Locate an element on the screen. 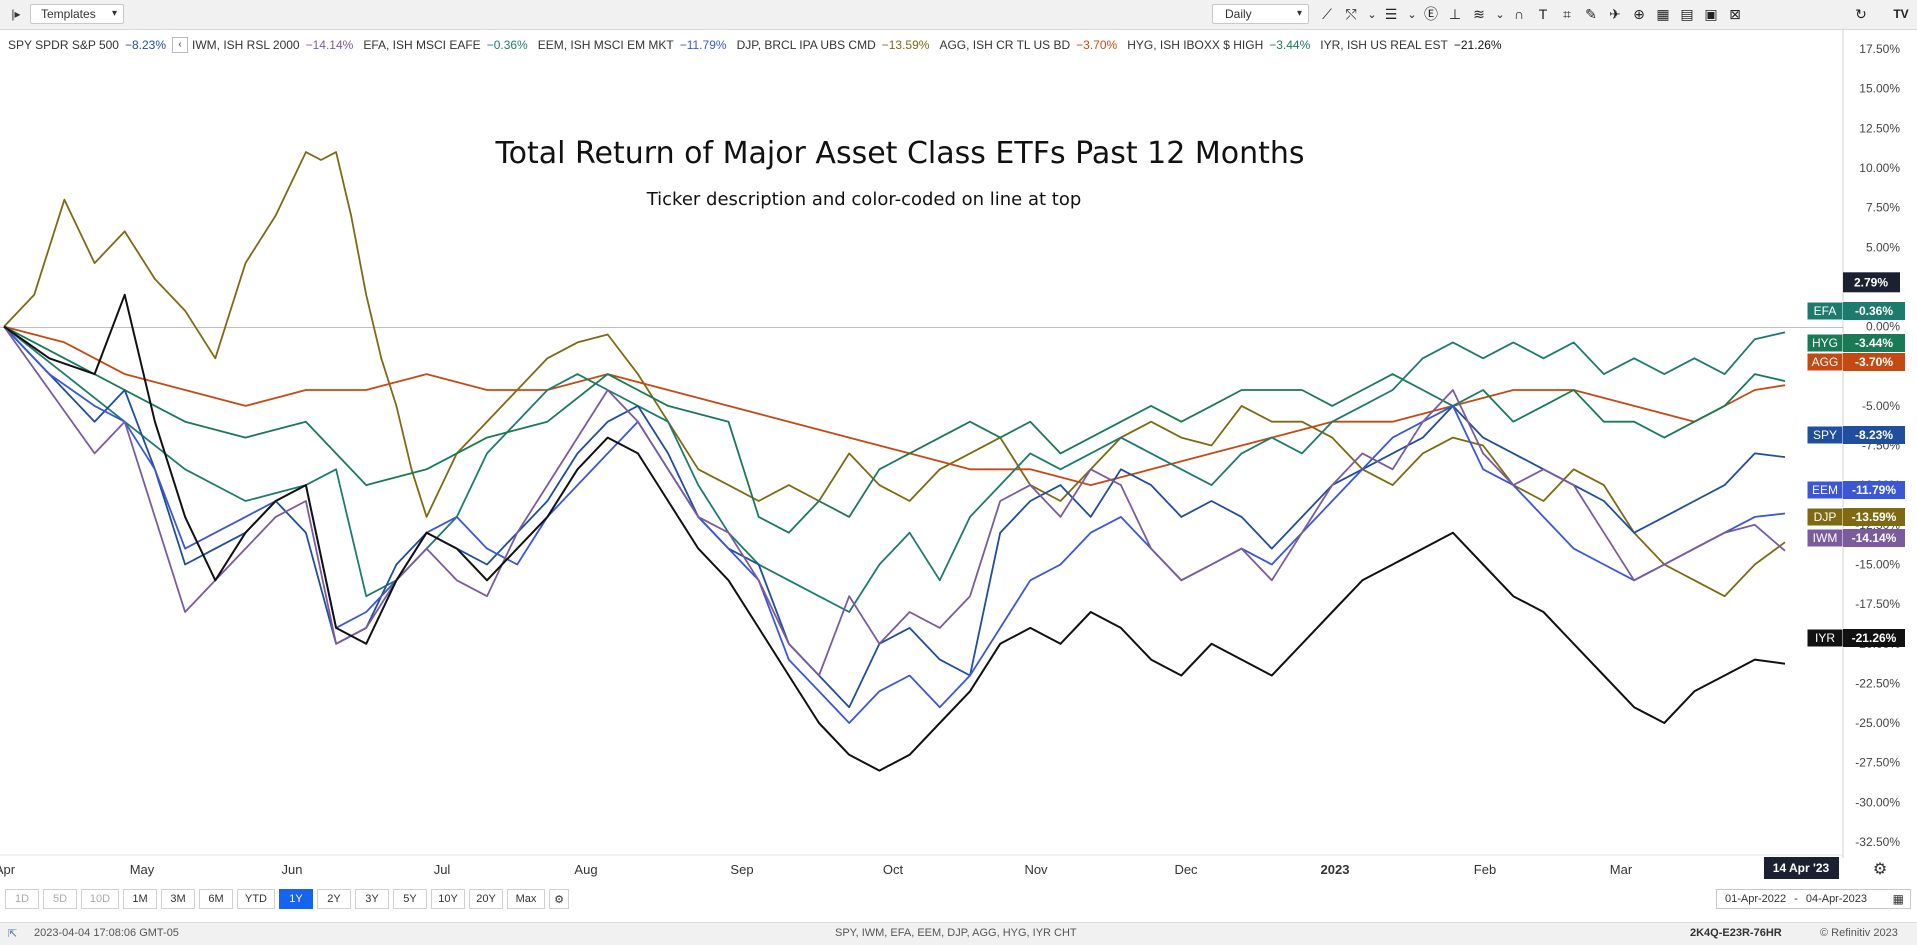 This screenshot has height=945, width=1917. svg-text: 14 Apr '23 is located at coordinates (1801, 868).